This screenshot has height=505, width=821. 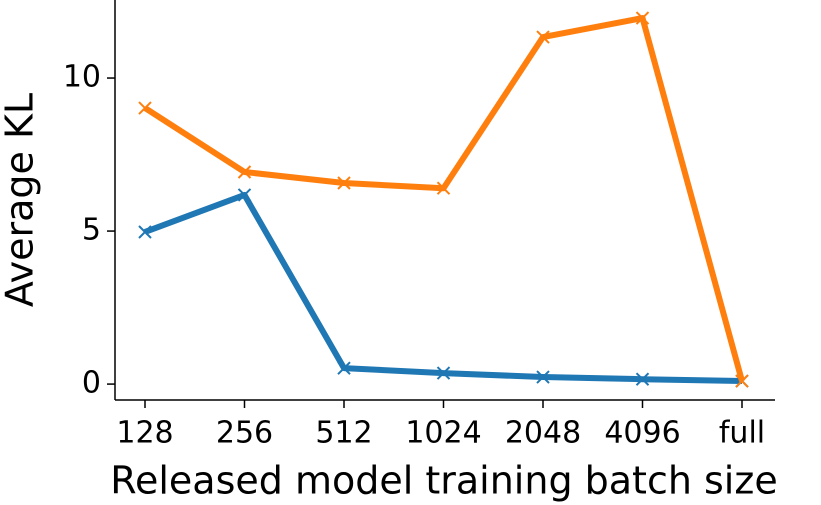 I want to click on x-tick-label: full, so click(x=742, y=433).